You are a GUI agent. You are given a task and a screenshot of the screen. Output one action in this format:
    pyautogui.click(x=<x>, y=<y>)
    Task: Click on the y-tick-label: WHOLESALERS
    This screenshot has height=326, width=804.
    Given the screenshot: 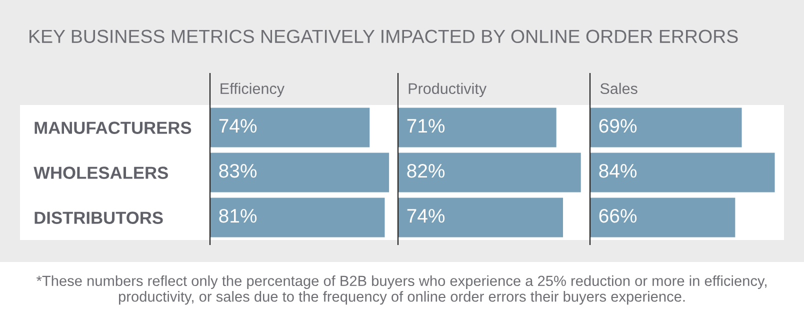 What is the action you would take?
    pyautogui.click(x=101, y=172)
    